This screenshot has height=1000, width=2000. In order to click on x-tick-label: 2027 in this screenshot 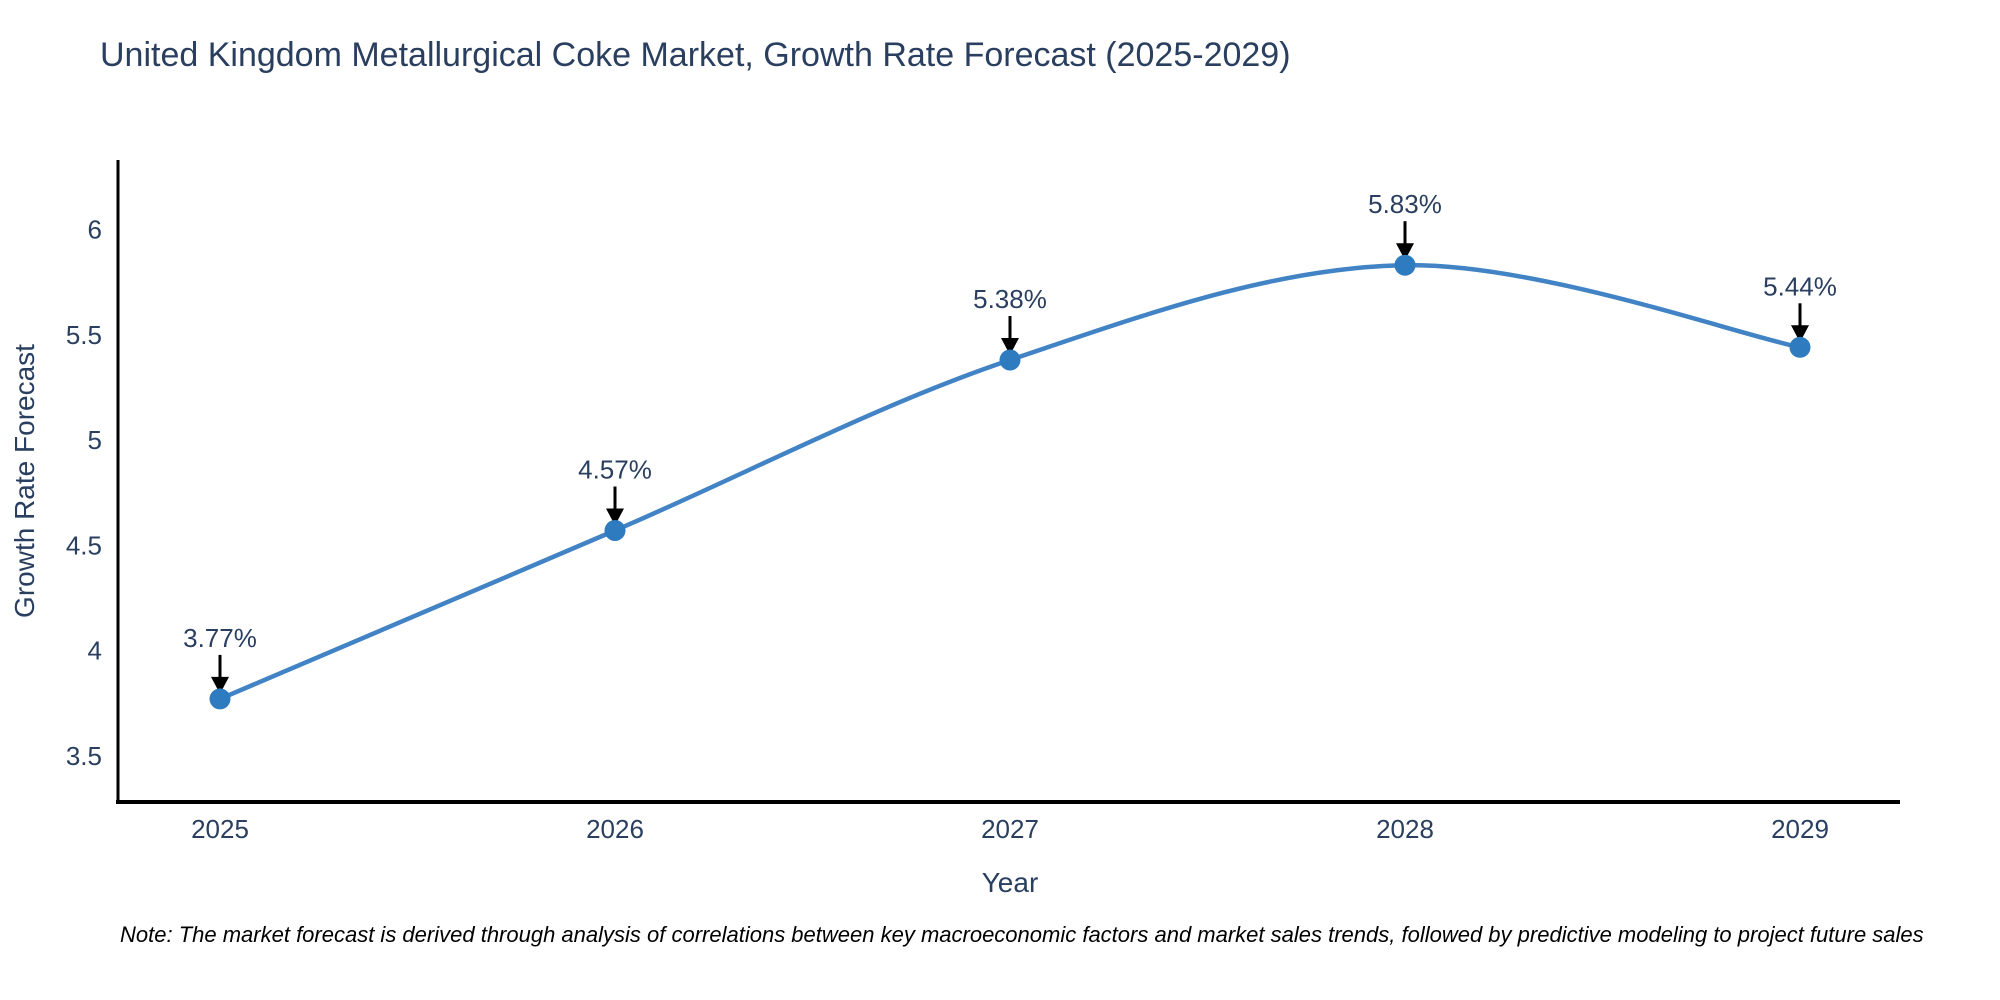, I will do `click(1010, 829)`.